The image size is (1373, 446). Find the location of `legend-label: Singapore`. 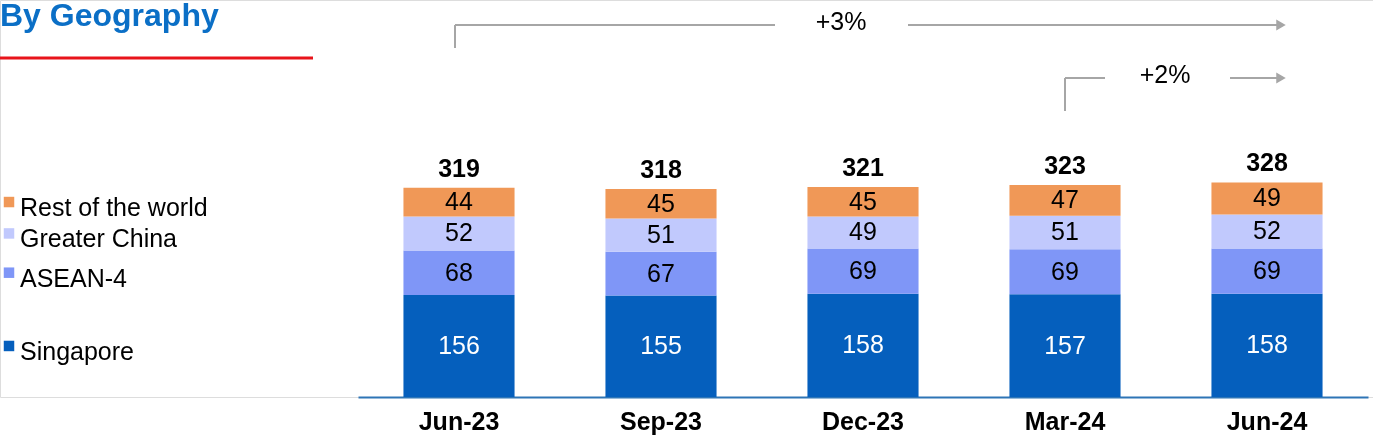

legend-label: Singapore is located at coordinates (77, 350).